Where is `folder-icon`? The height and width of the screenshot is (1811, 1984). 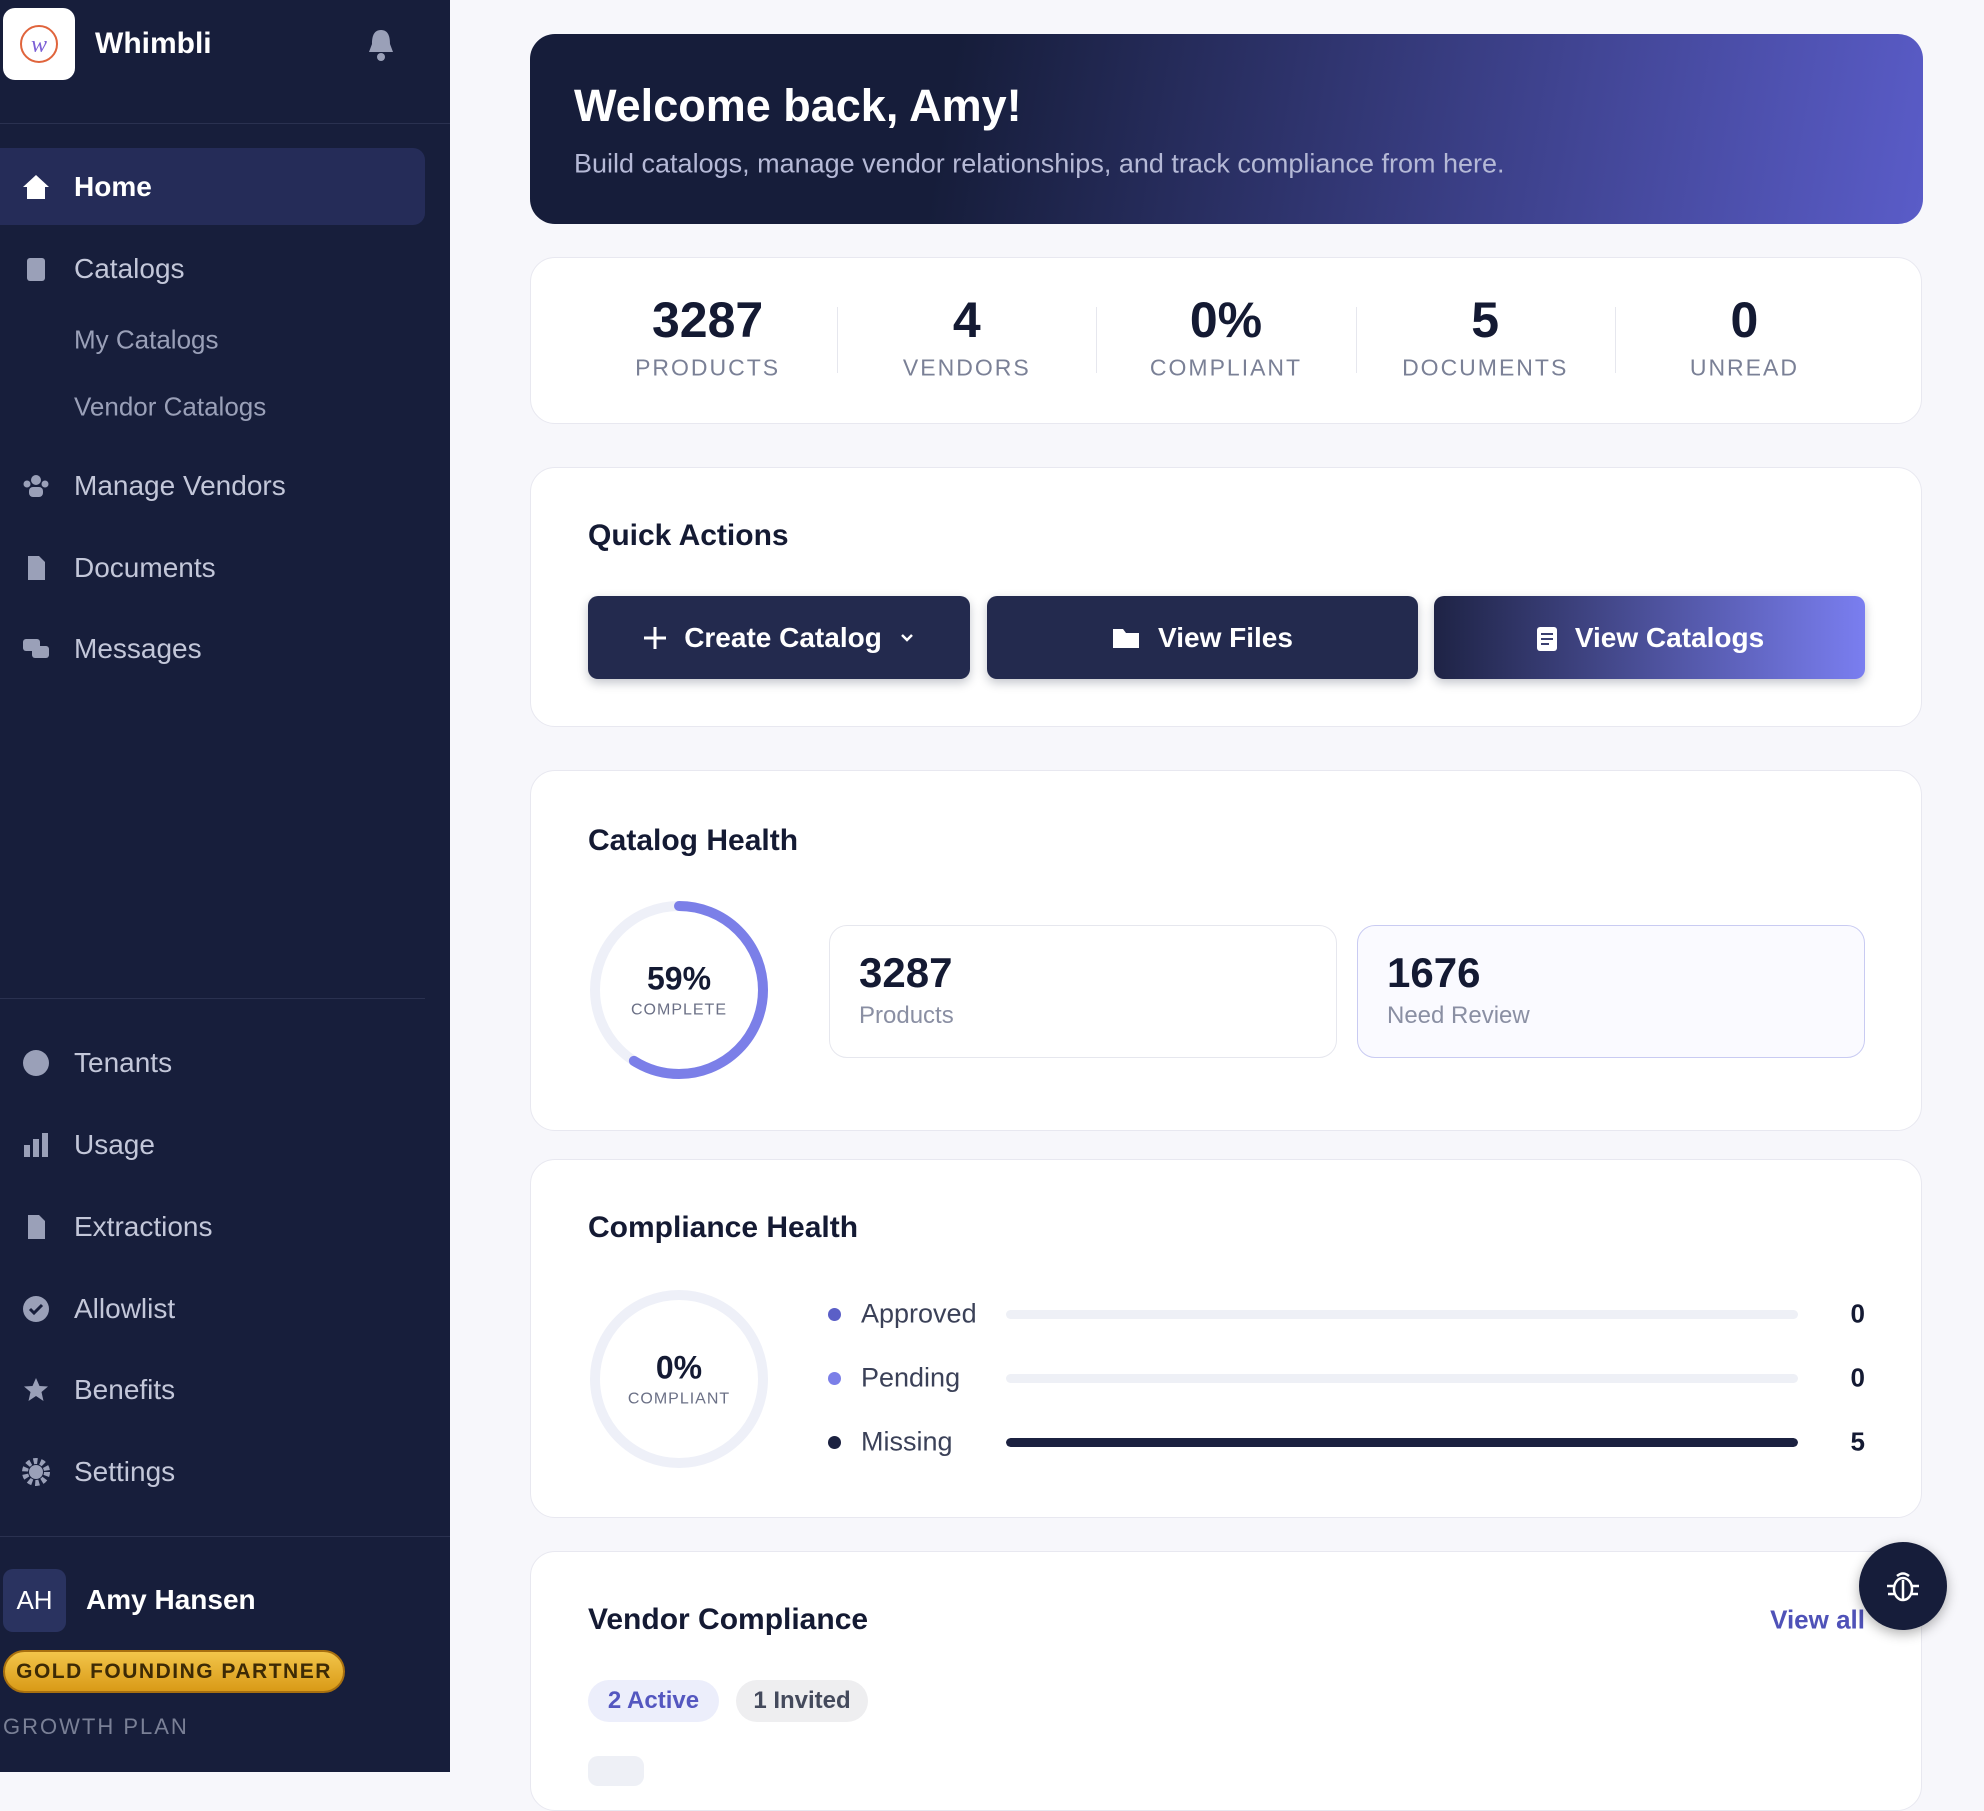
folder-icon is located at coordinates (1126, 638).